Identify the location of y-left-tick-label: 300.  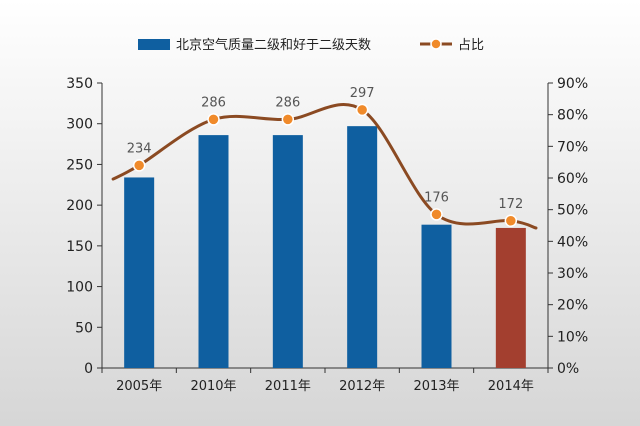
(79, 125).